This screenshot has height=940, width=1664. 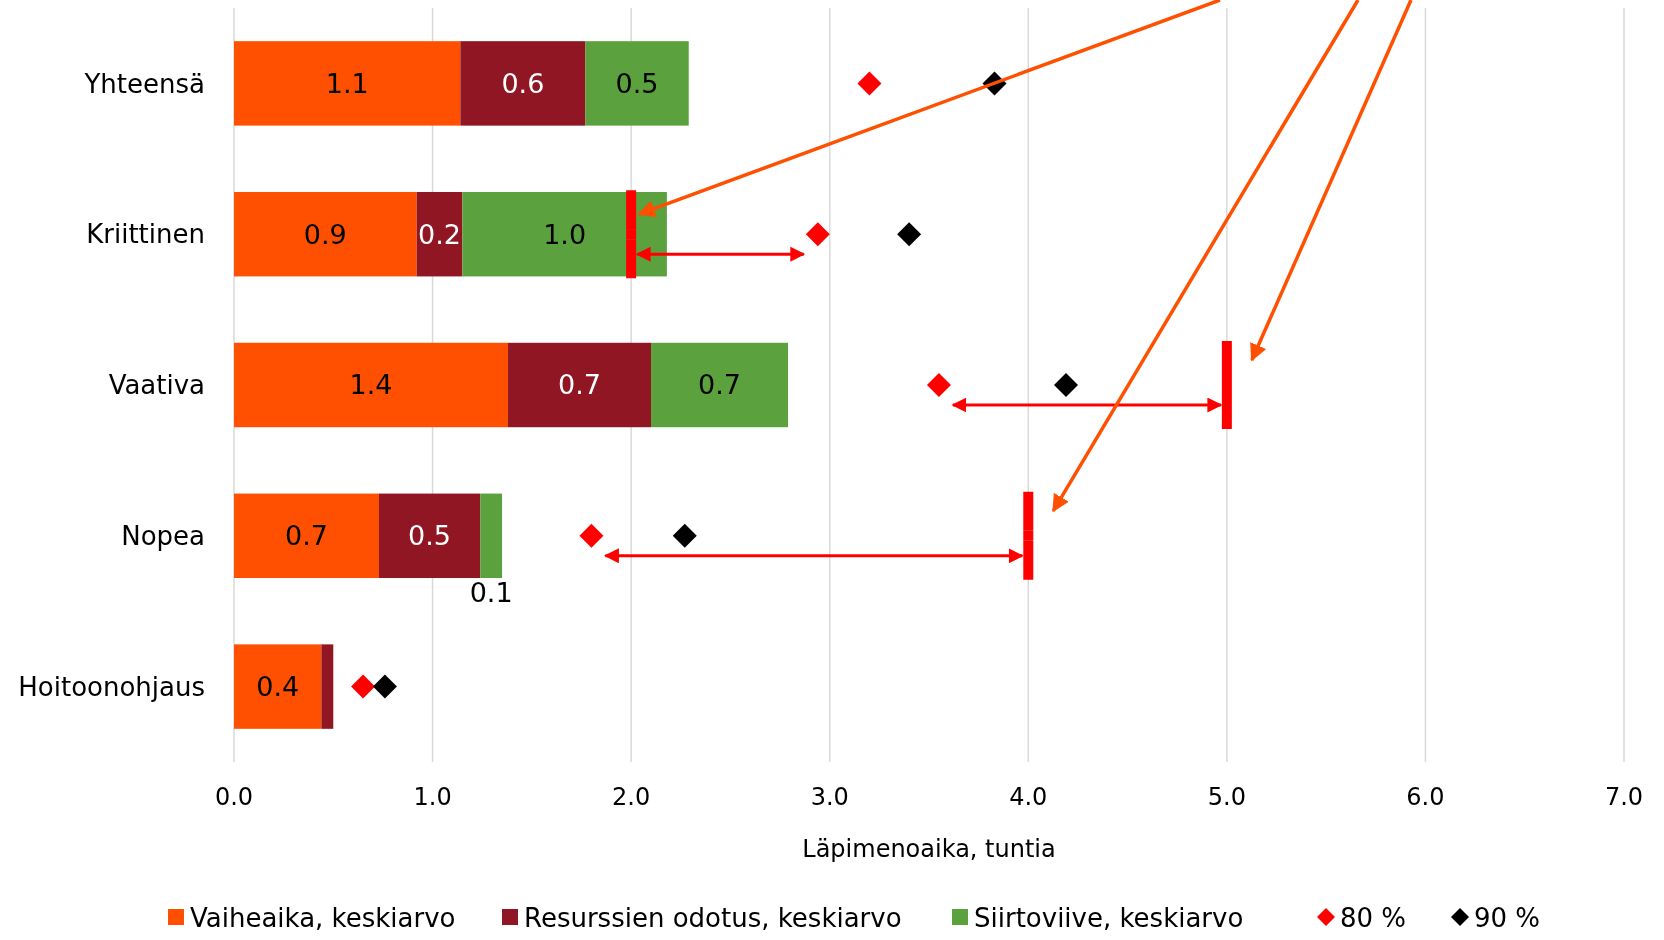 What do you see at coordinates (1425, 797) in the screenshot?
I see `x-tick-label: 6.0` at bounding box center [1425, 797].